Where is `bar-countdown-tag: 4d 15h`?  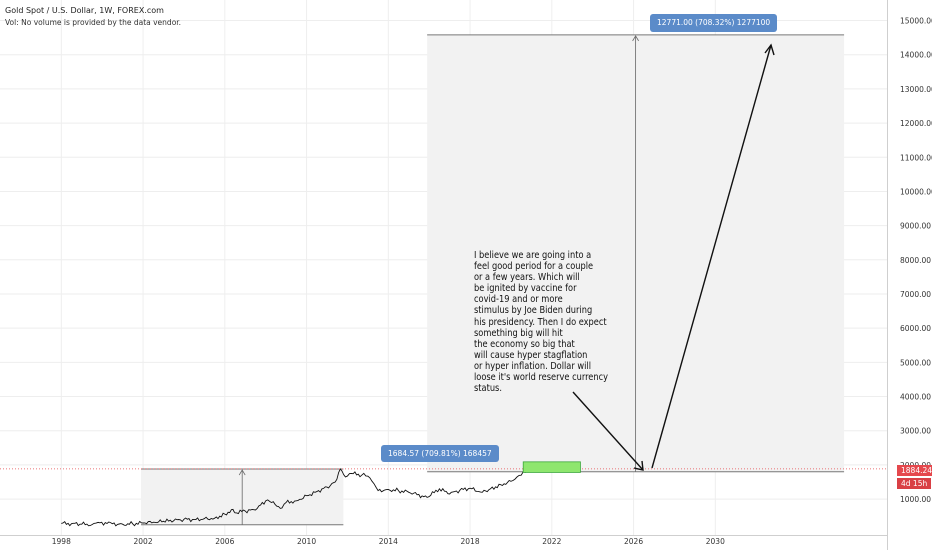
bar-countdown-tag: 4d 15h is located at coordinates (914, 483).